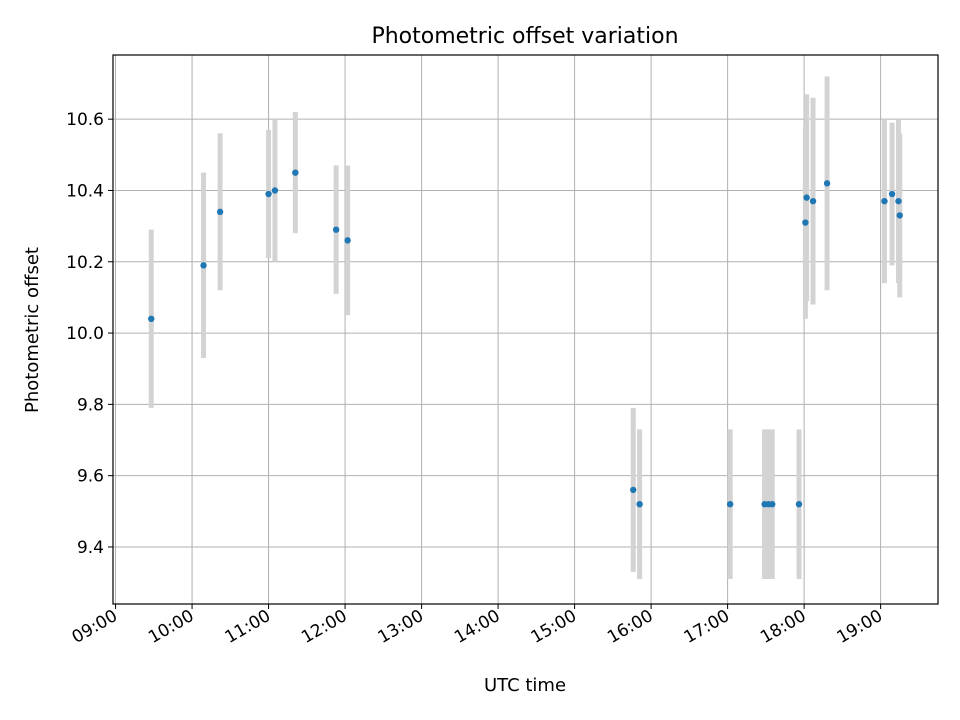 The image size is (960, 720). What do you see at coordinates (90, 548) in the screenshot?
I see `y-tick-label: 9.4` at bounding box center [90, 548].